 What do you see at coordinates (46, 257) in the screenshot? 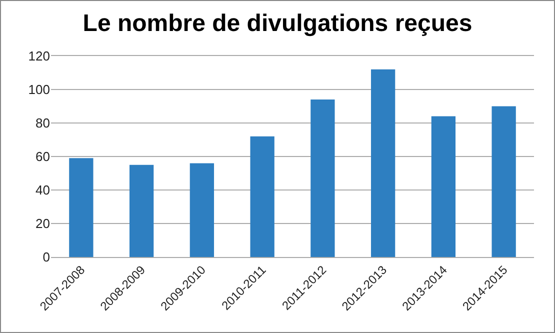
I see `y-tick-label: 0` at bounding box center [46, 257].